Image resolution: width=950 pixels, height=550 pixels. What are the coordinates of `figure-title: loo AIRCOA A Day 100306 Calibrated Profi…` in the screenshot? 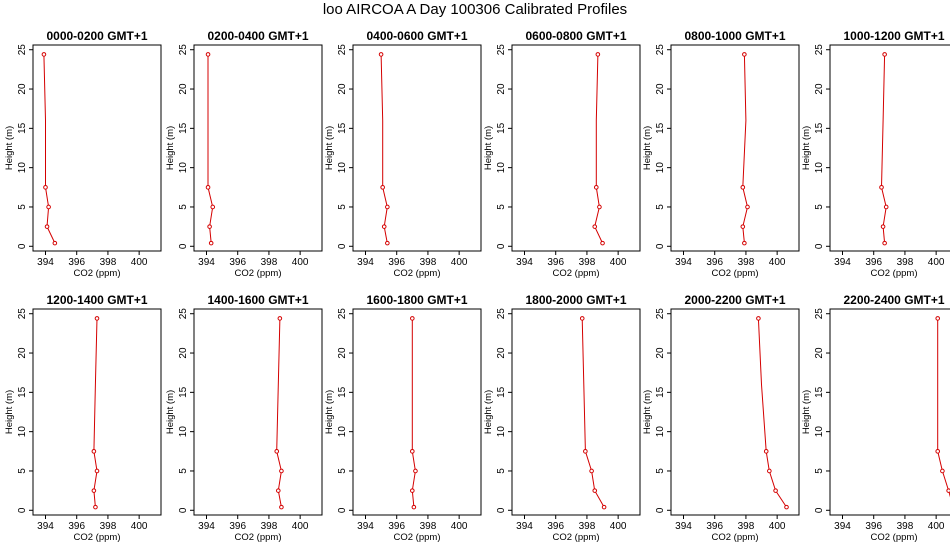 It's located at (475, 9).